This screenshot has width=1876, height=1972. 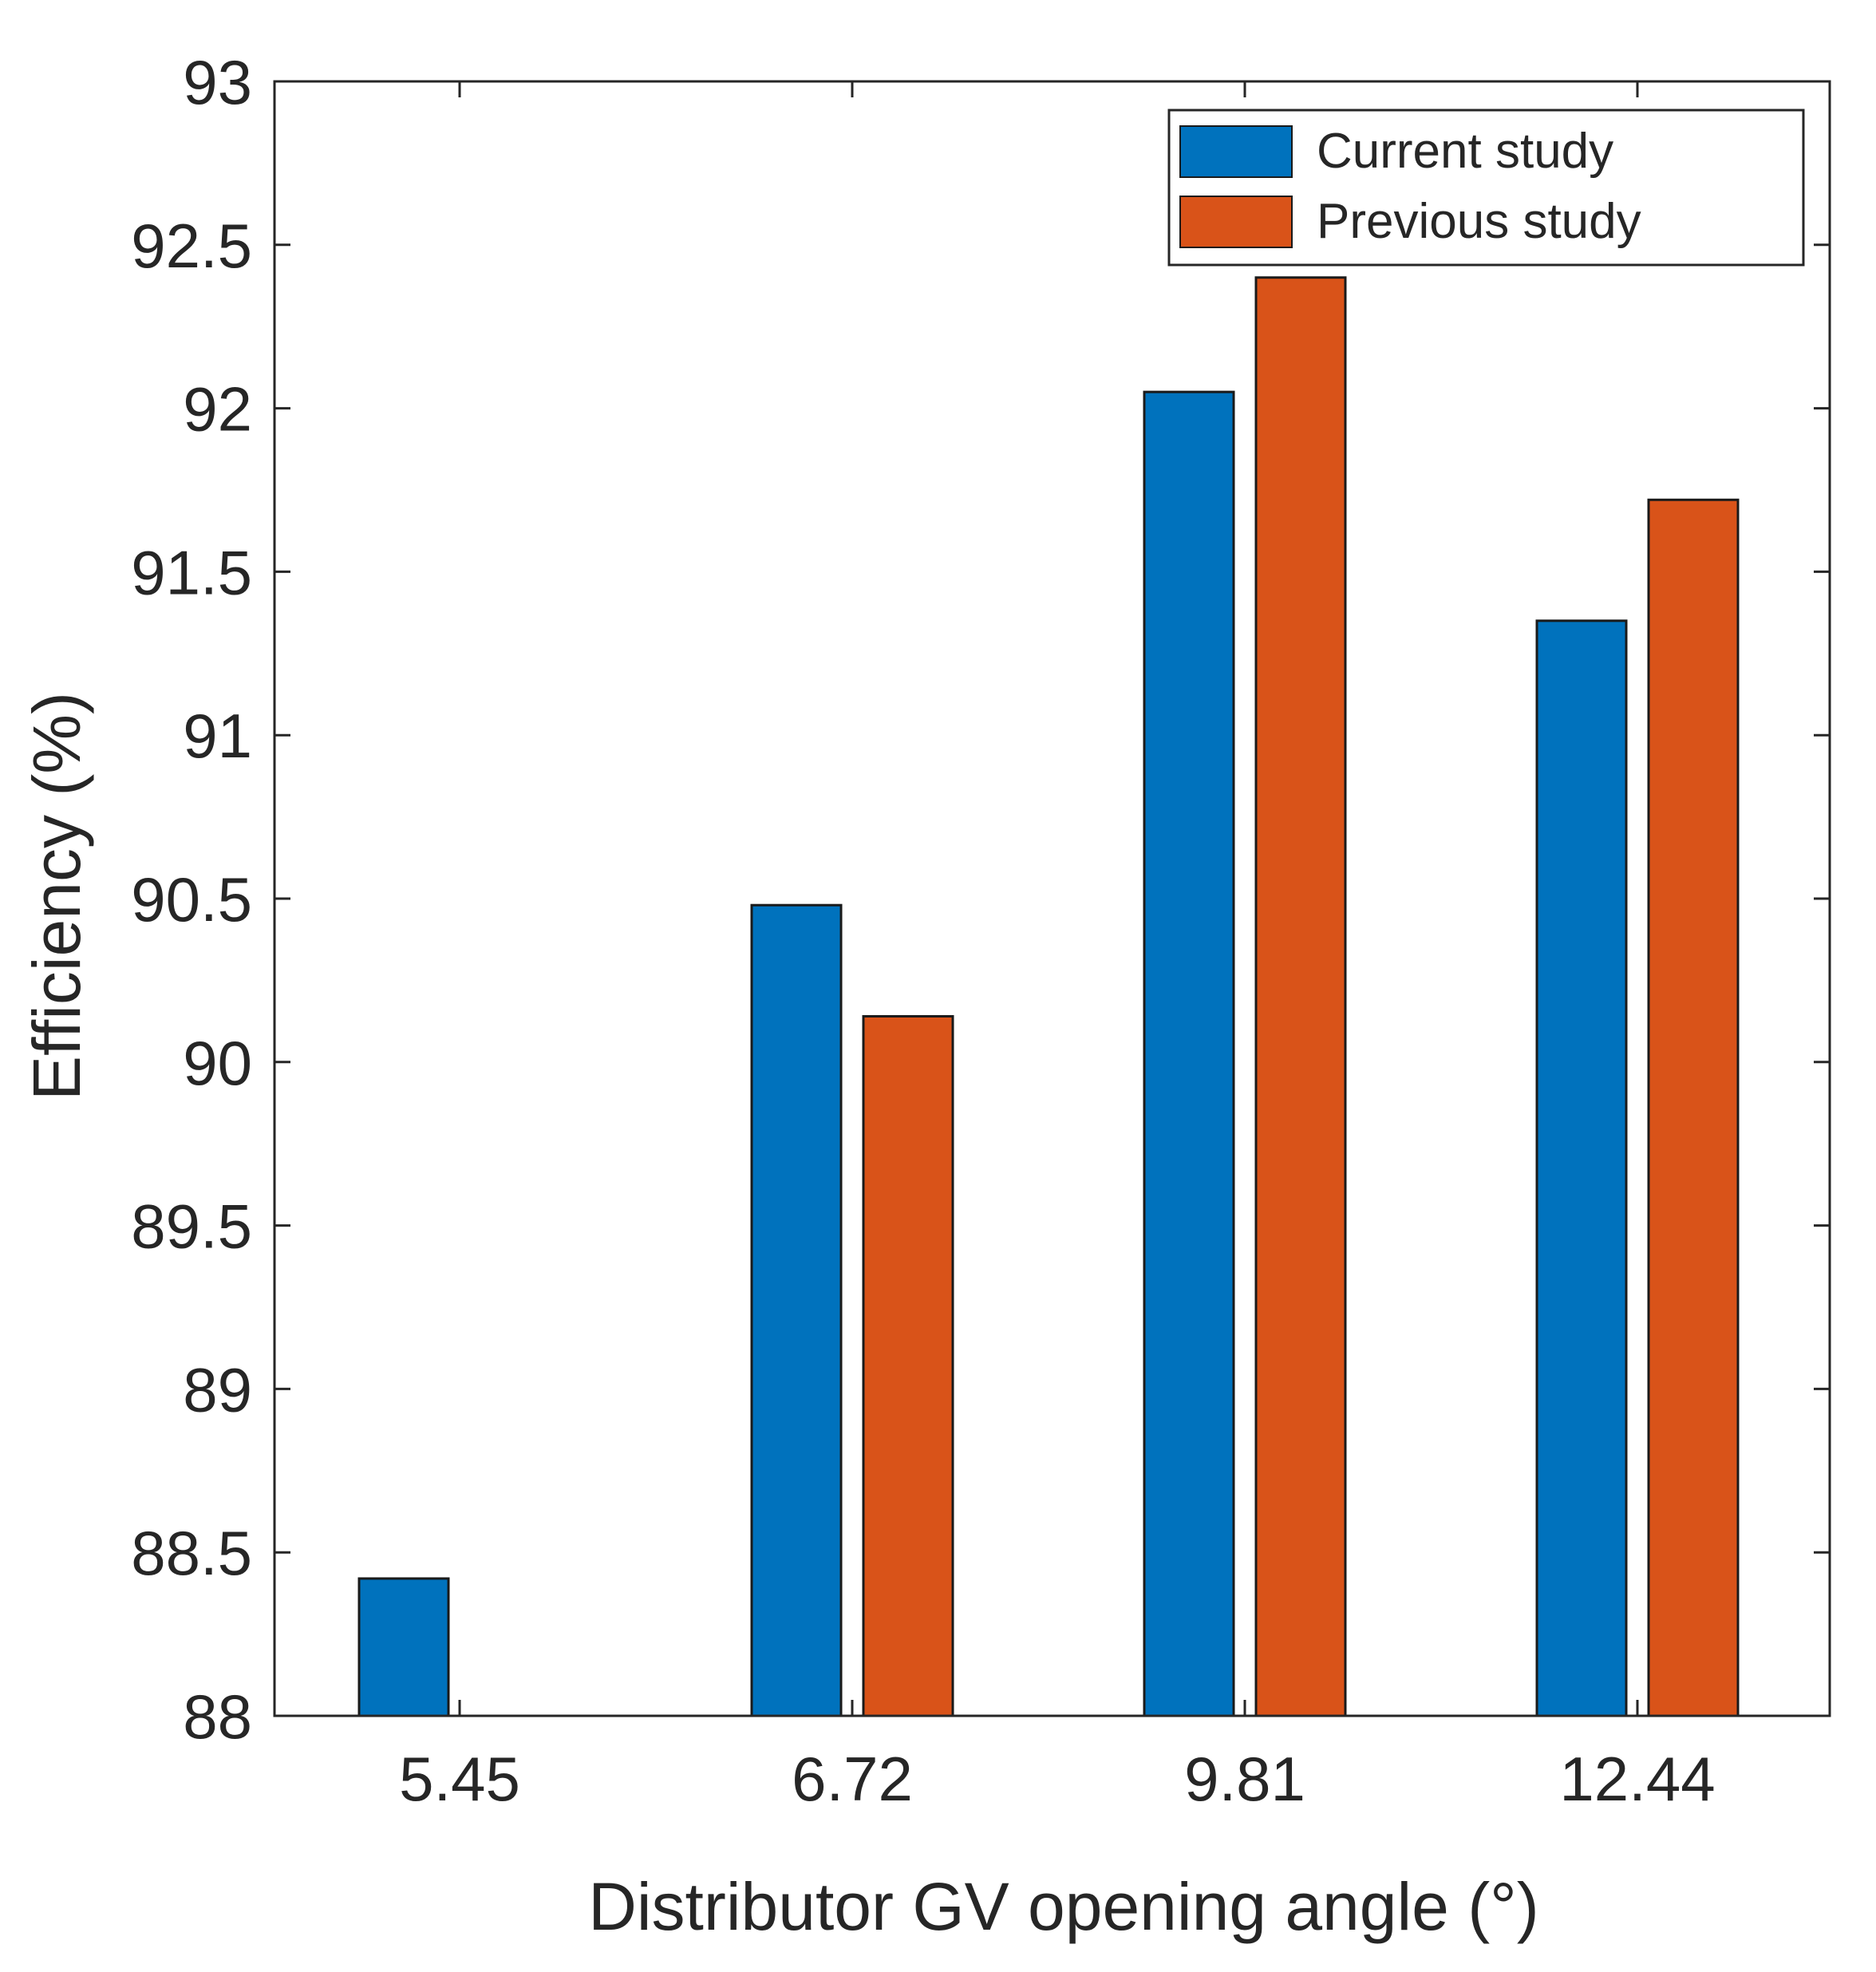 What do you see at coordinates (191, 1553) in the screenshot?
I see `y-tick-label: 88.5` at bounding box center [191, 1553].